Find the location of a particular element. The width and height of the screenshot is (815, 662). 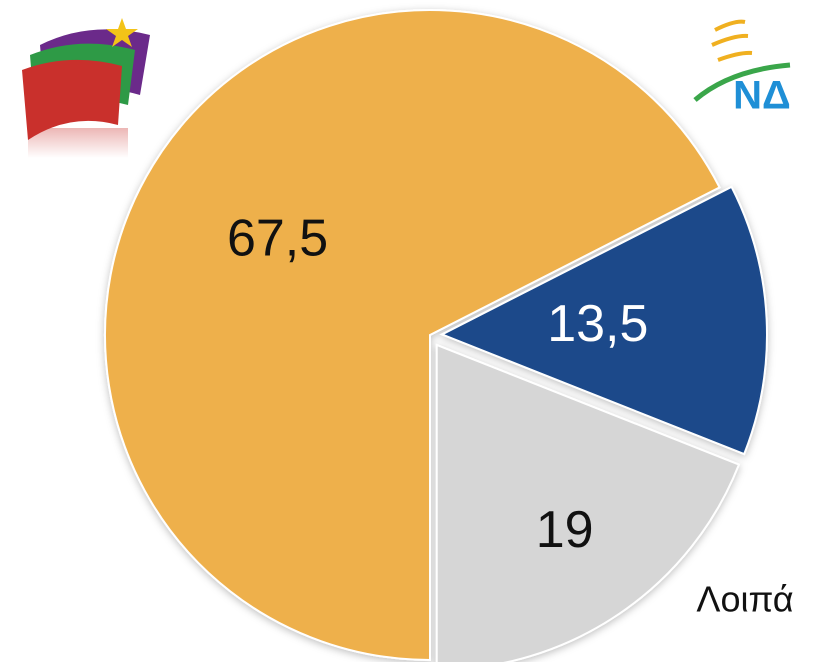

value-label: 13,5 is located at coordinates (597, 324).